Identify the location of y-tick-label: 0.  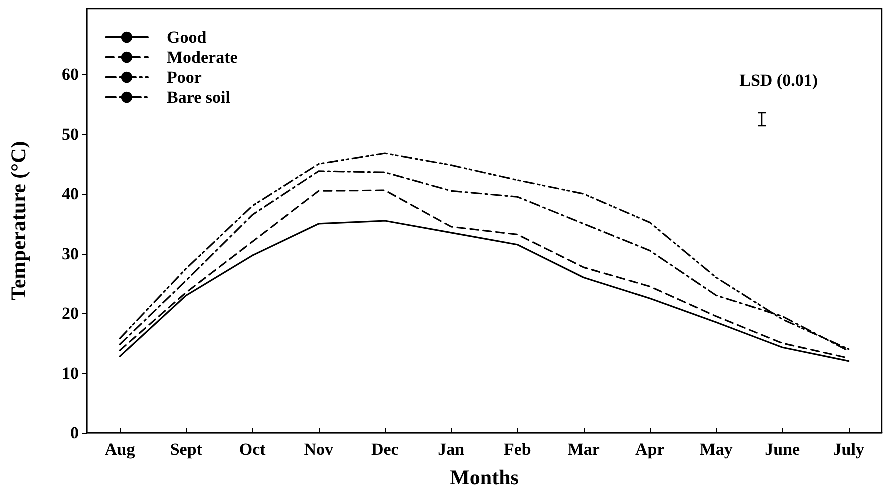
(74, 433).